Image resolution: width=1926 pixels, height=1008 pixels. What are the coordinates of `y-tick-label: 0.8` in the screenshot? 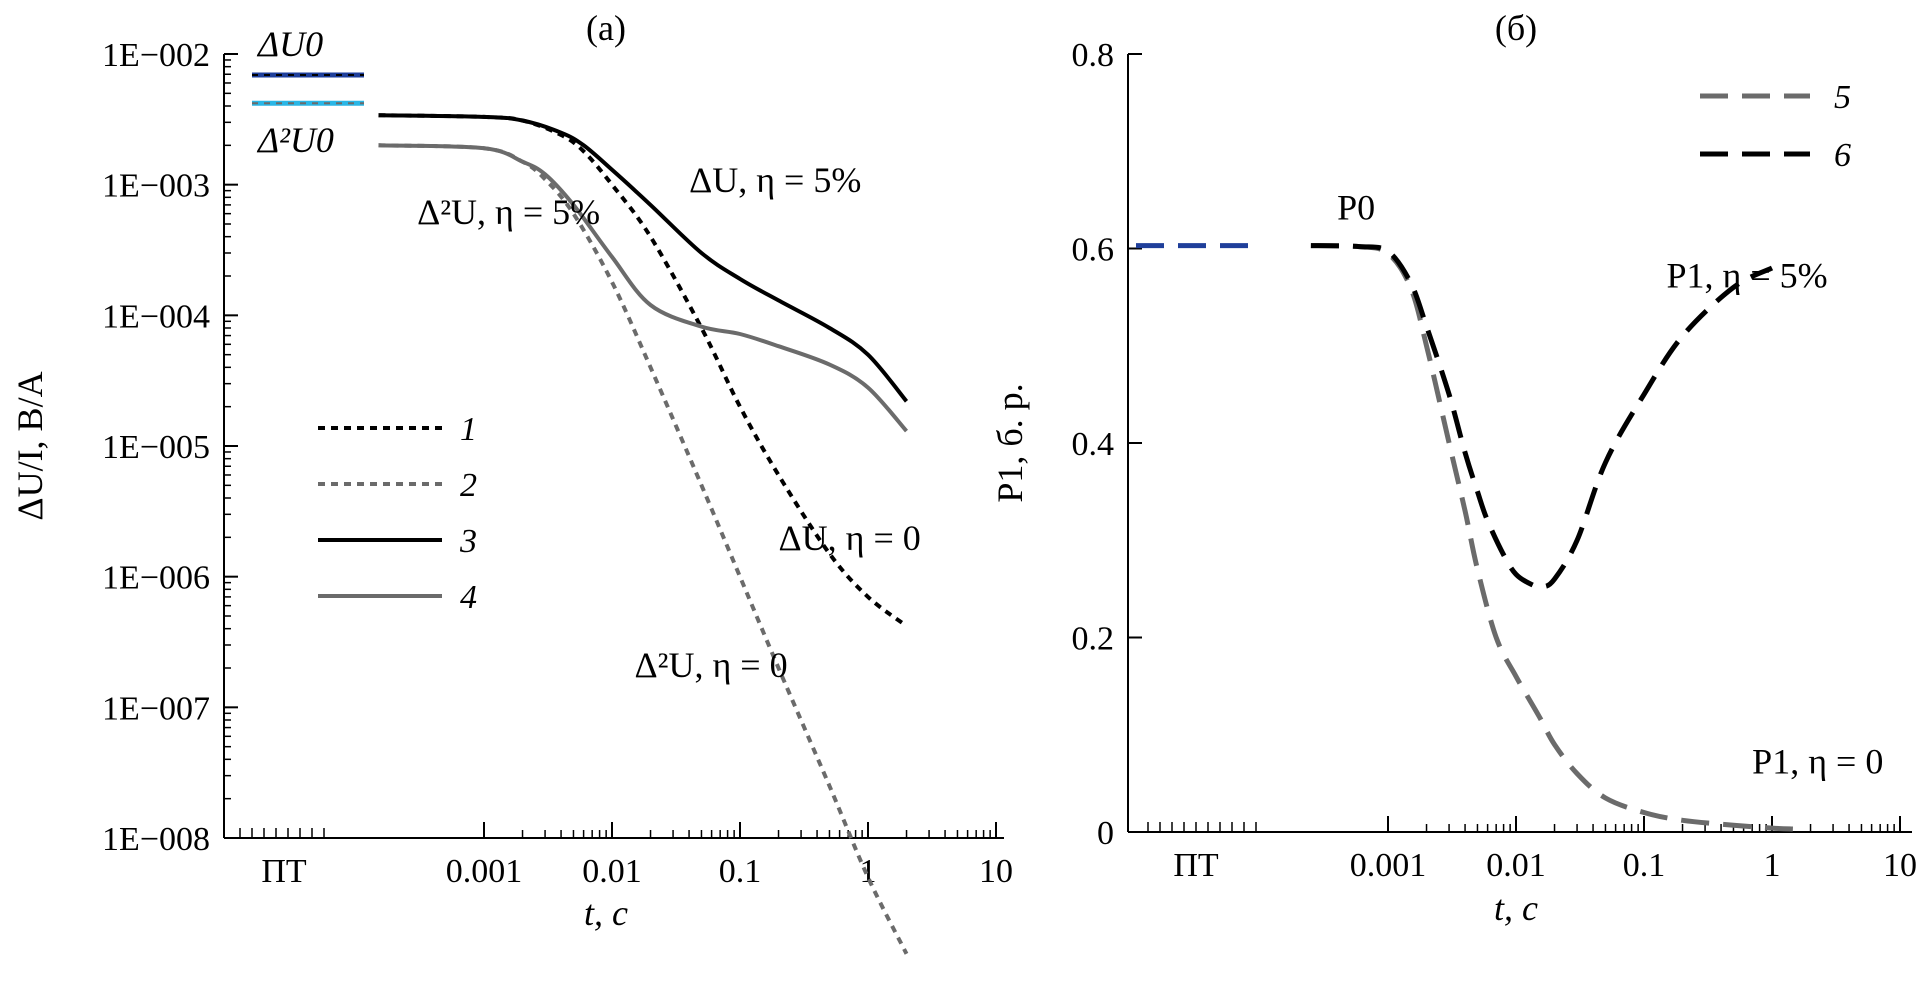 It's located at (1093, 55).